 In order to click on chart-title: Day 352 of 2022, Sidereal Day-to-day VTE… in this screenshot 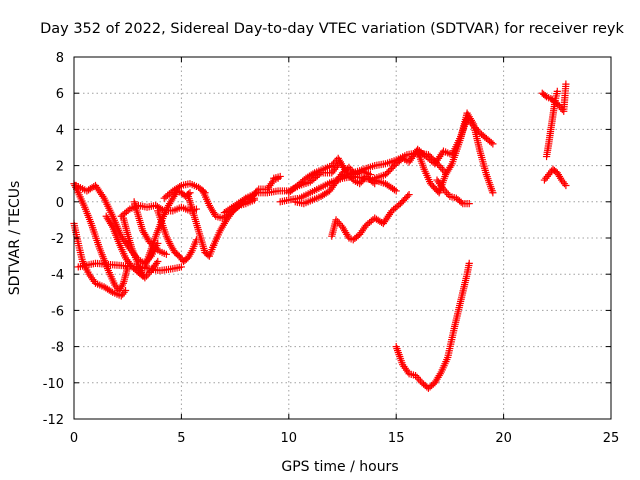, I will do `click(332, 29)`.